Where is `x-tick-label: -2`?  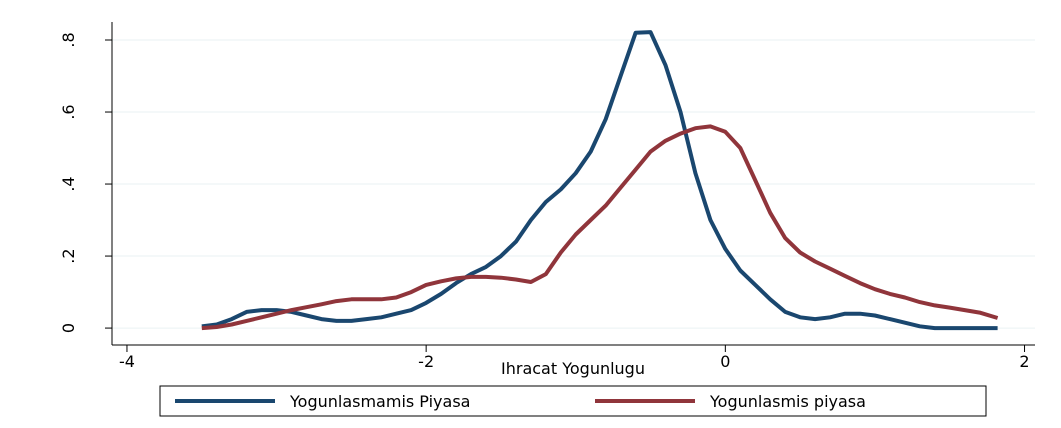 x-tick-label: -2 is located at coordinates (426, 361).